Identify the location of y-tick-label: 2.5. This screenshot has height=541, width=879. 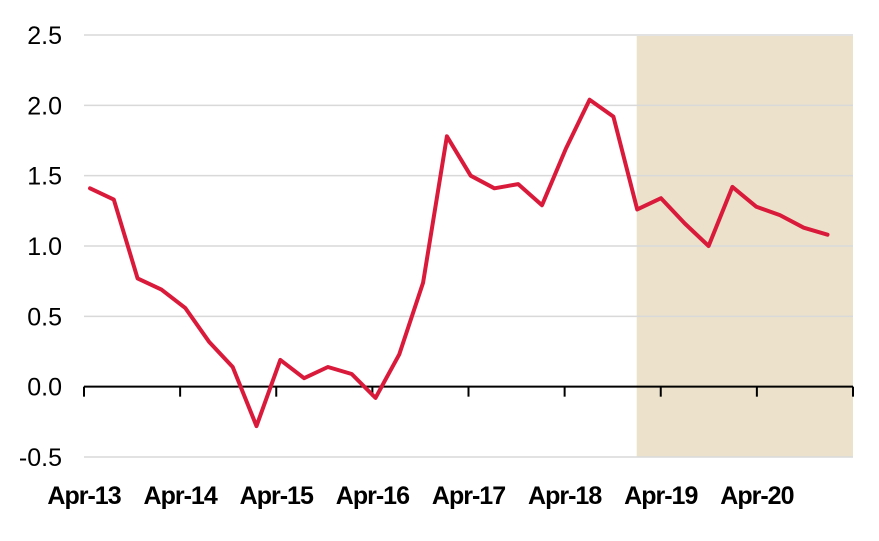
(44, 36).